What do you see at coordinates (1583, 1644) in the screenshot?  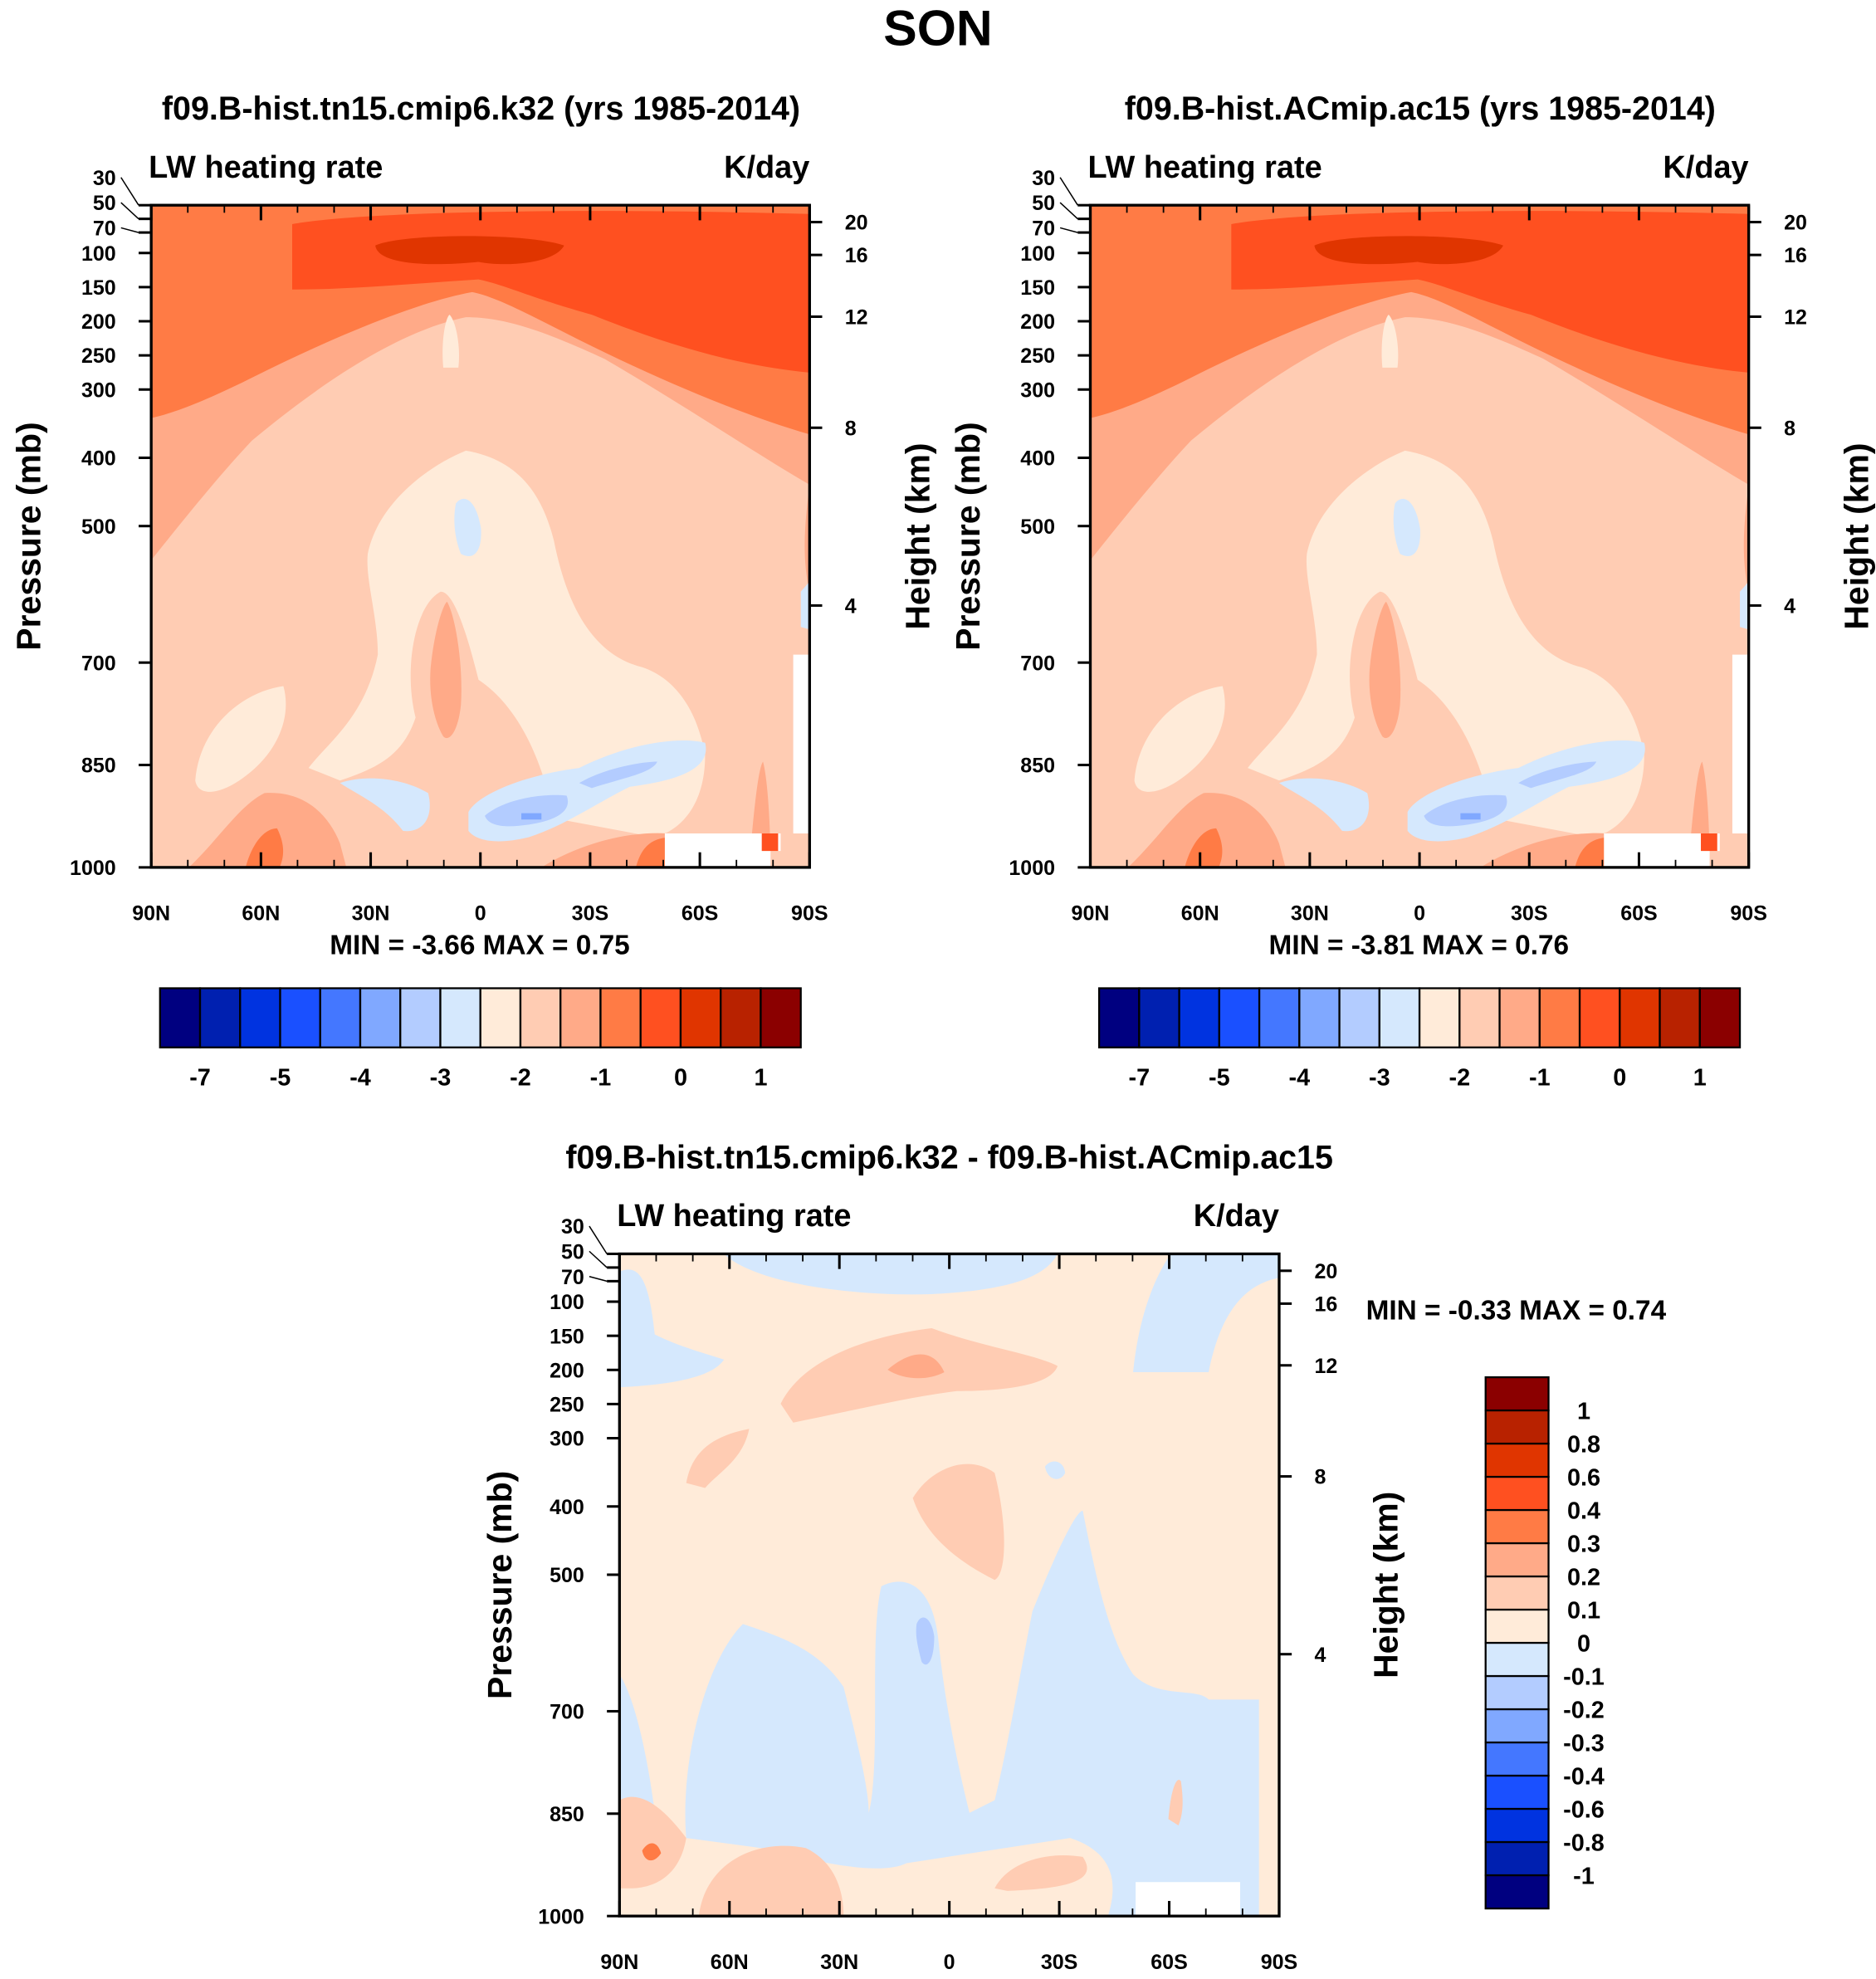 I see `colorbar-label: 0` at bounding box center [1583, 1644].